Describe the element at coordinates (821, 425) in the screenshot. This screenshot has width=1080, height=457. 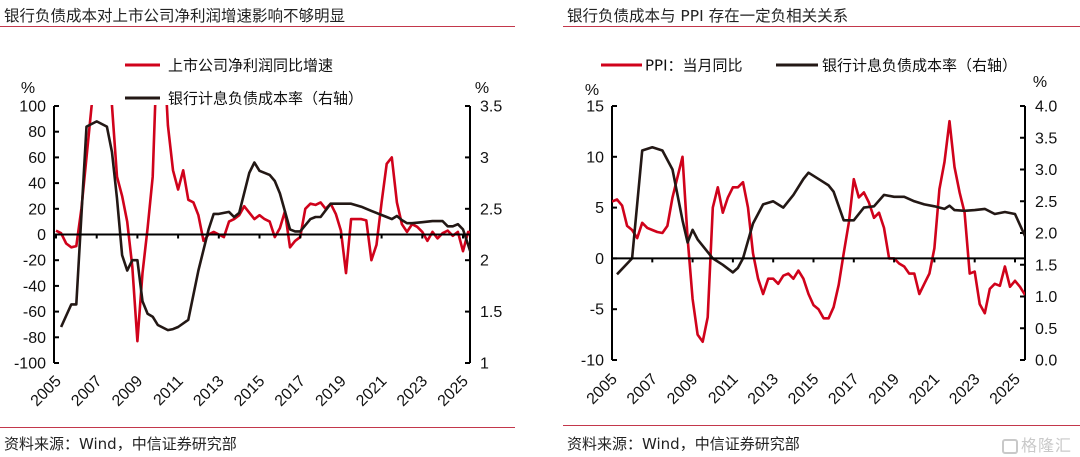
I see `right-source-rule` at that location.